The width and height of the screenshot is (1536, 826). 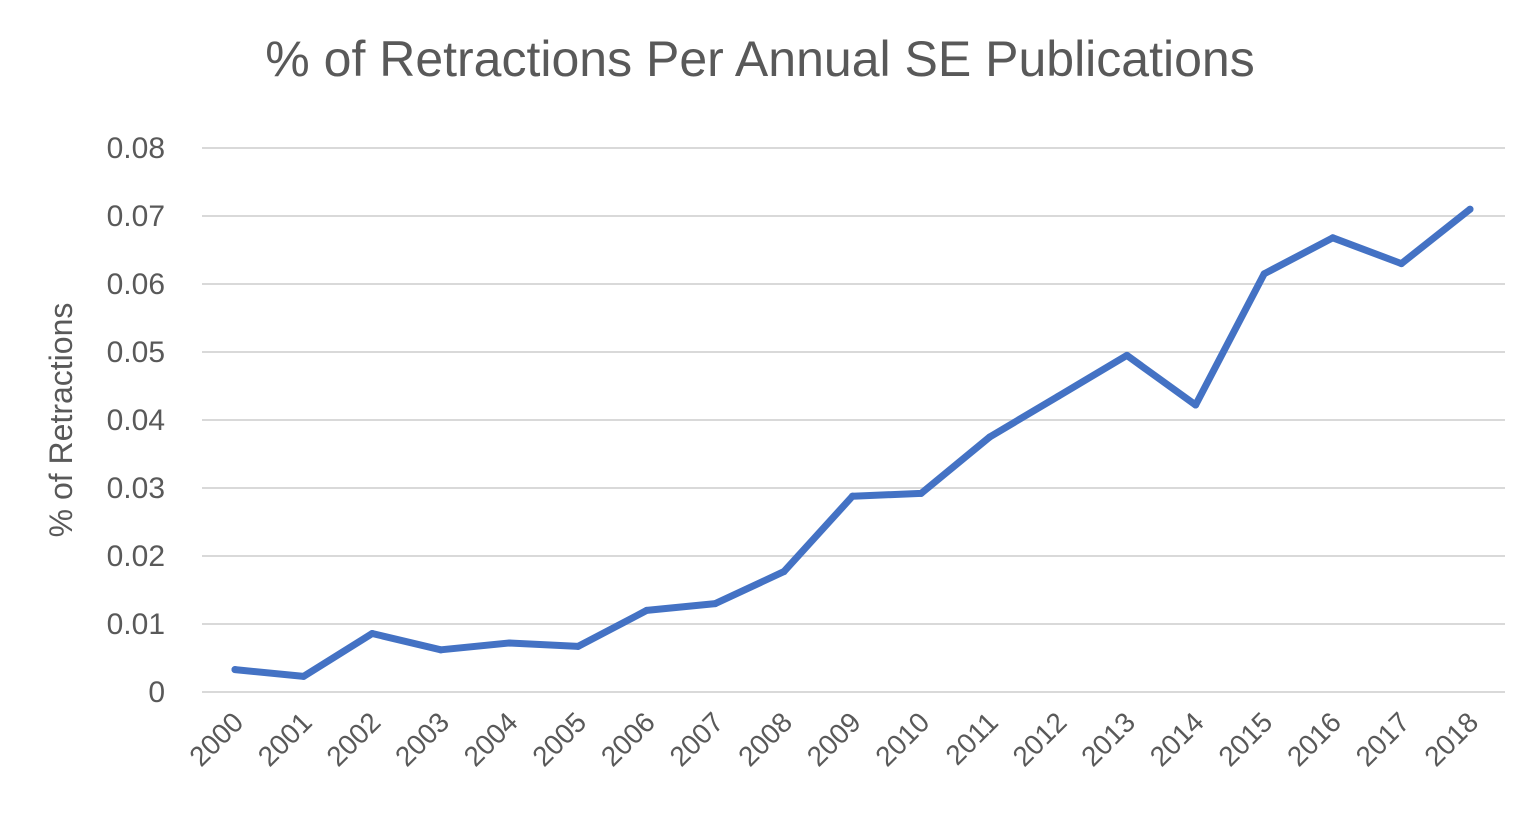 What do you see at coordinates (1314, 739) in the screenshot?
I see `x-tick-label: 2016` at bounding box center [1314, 739].